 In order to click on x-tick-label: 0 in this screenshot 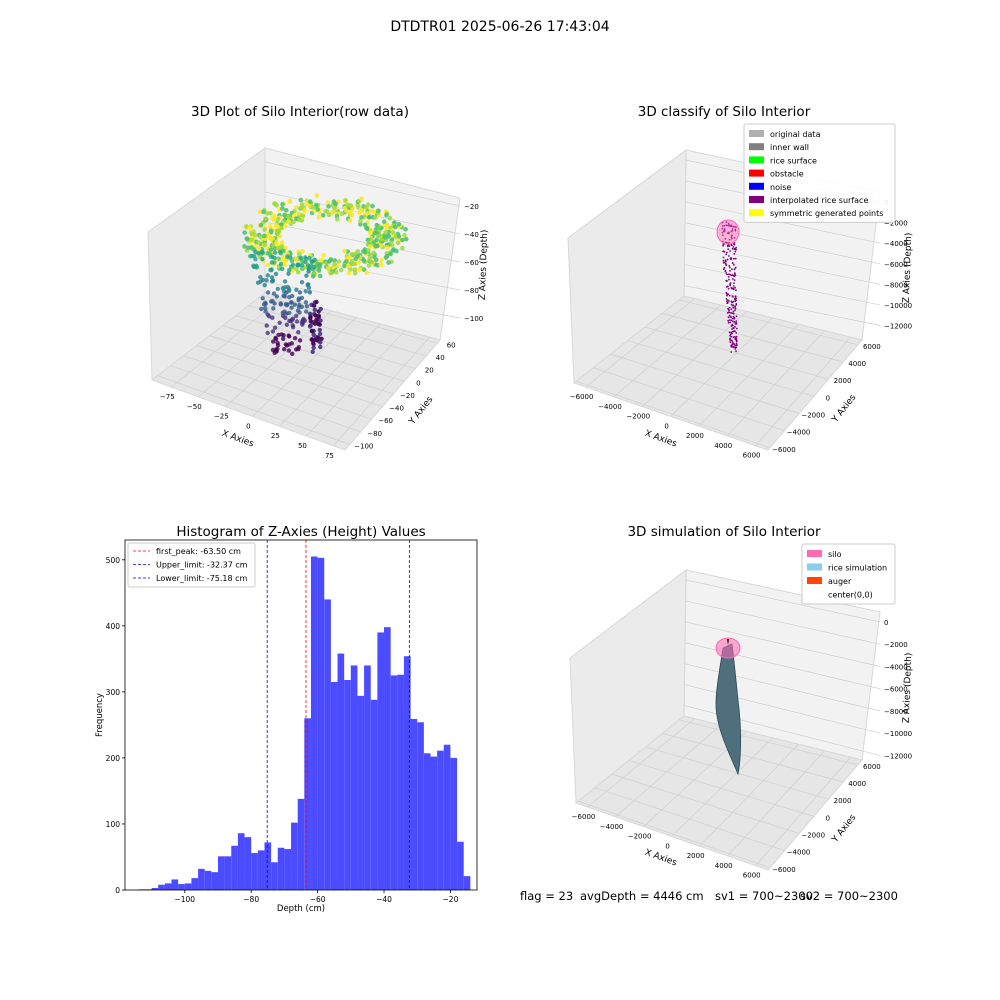, I will do `click(666, 426)`.